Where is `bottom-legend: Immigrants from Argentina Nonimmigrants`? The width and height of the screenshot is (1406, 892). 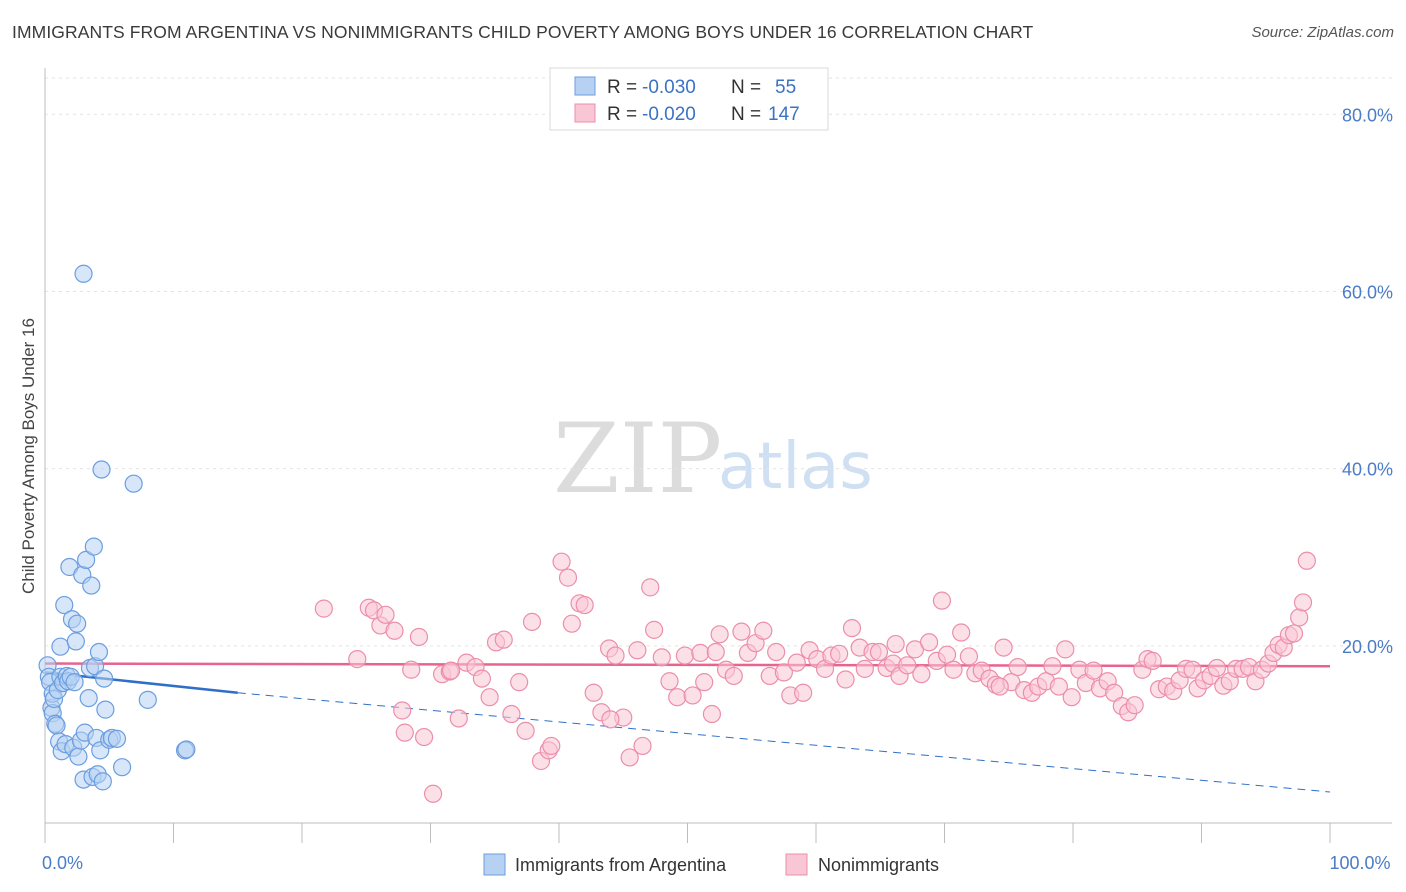 bottom-legend: Immigrants from Argentina Nonimmigrants is located at coordinates (711, 864).